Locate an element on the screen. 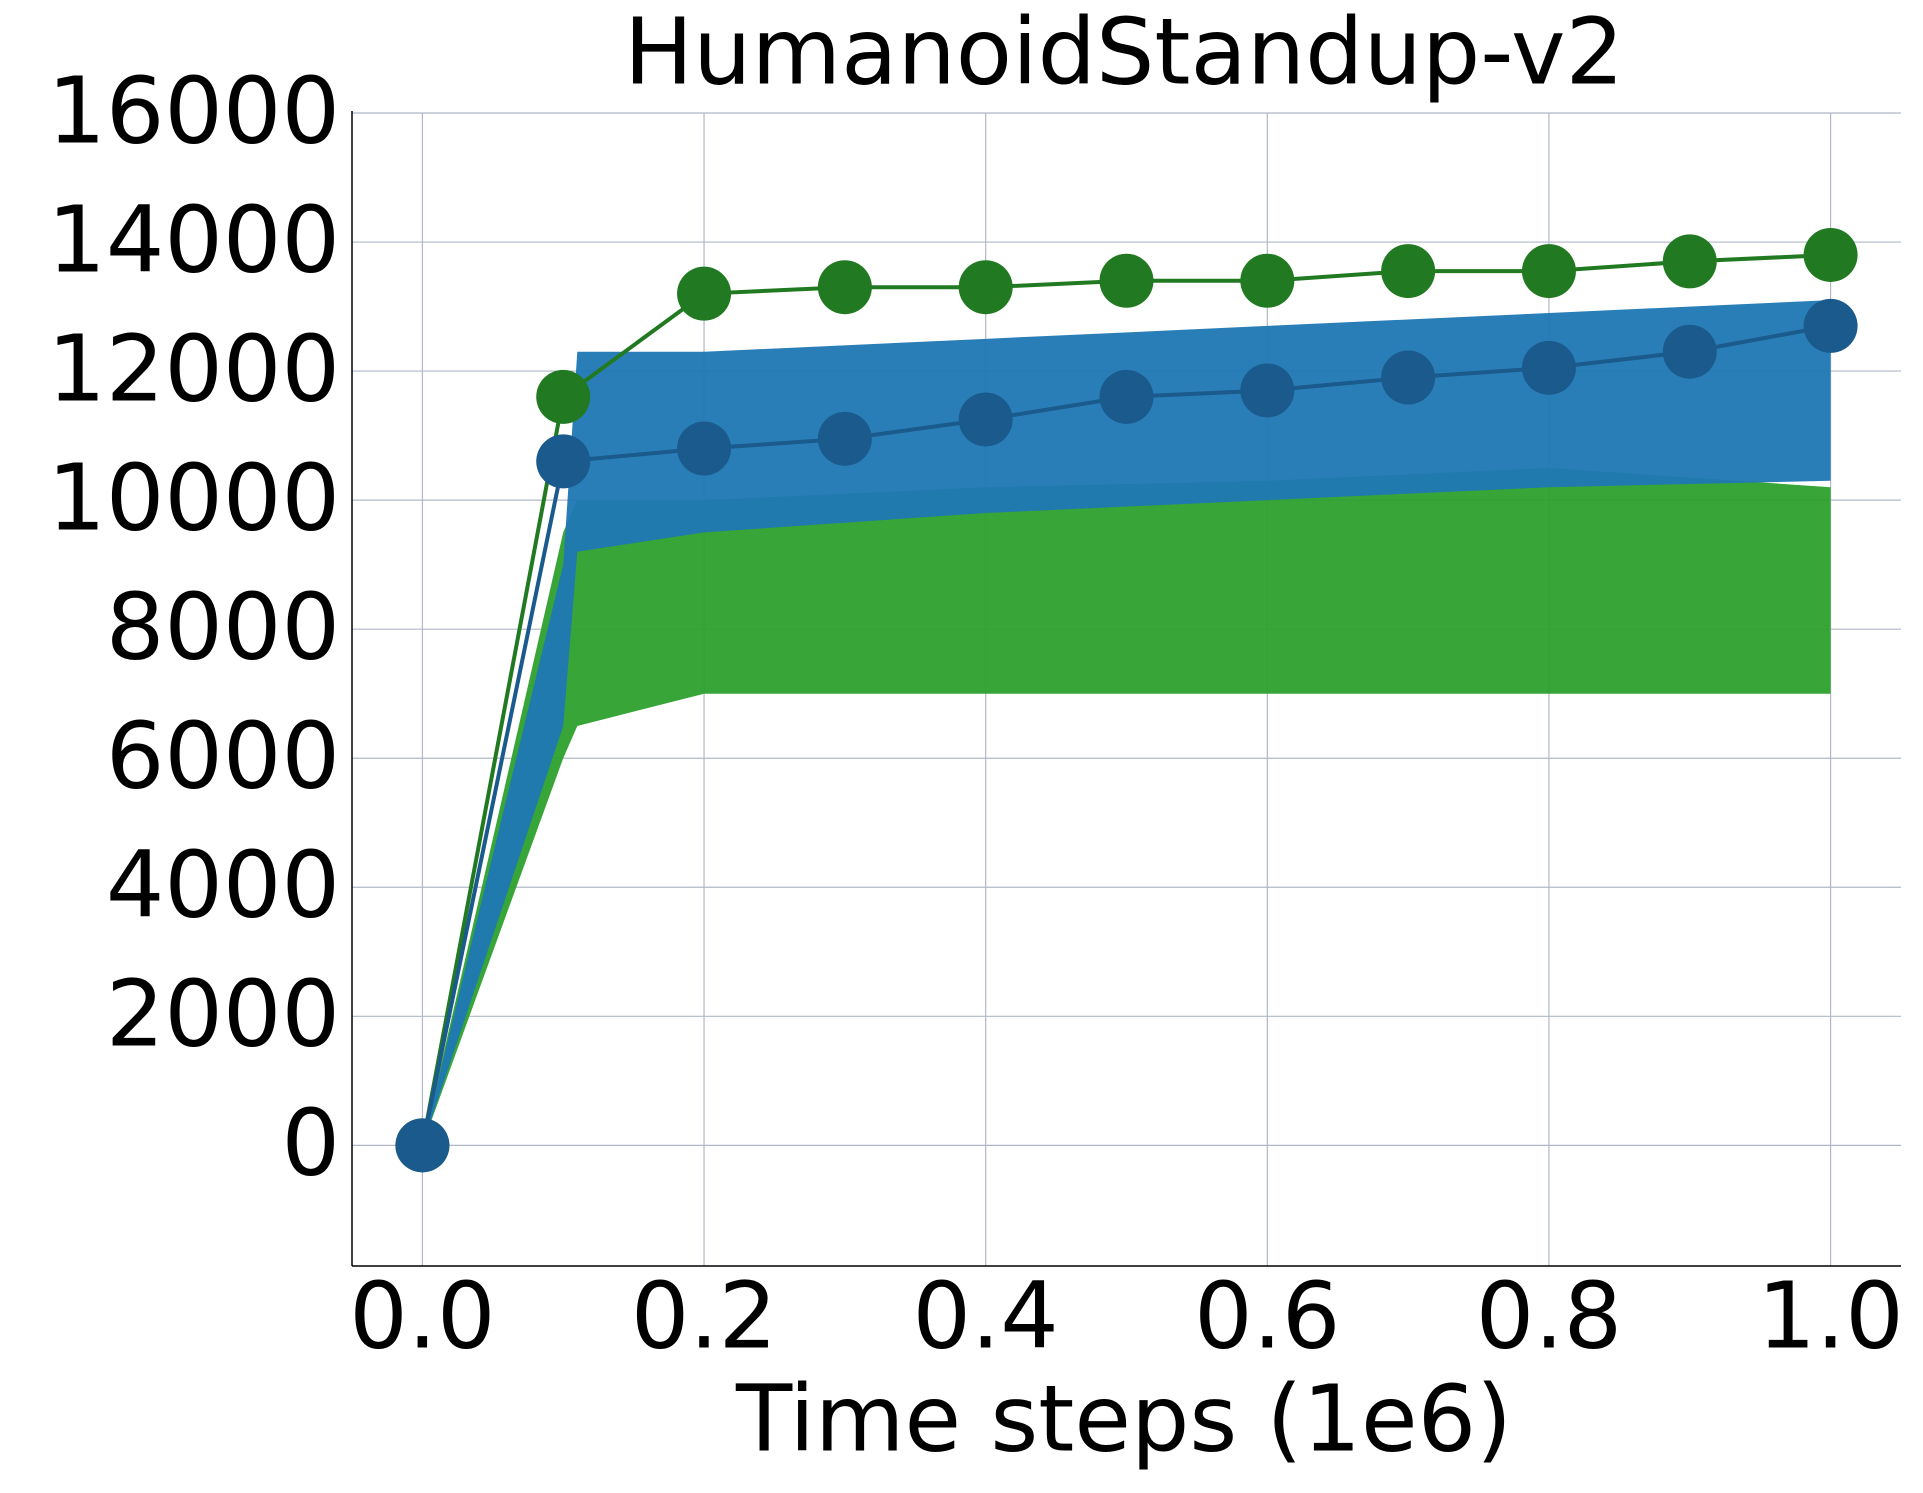 The height and width of the screenshot is (1493, 1923). y-tick-label: 2000 is located at coordinates (223, 1014).